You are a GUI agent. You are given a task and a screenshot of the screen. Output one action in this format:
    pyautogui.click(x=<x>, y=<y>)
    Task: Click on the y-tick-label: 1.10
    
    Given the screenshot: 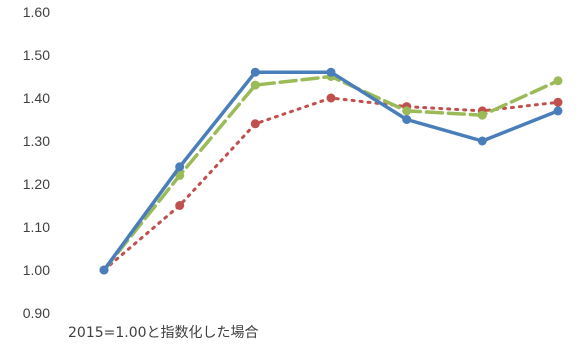 What is the action you would take?
    pyautogui.click(x=36, y=227)
    